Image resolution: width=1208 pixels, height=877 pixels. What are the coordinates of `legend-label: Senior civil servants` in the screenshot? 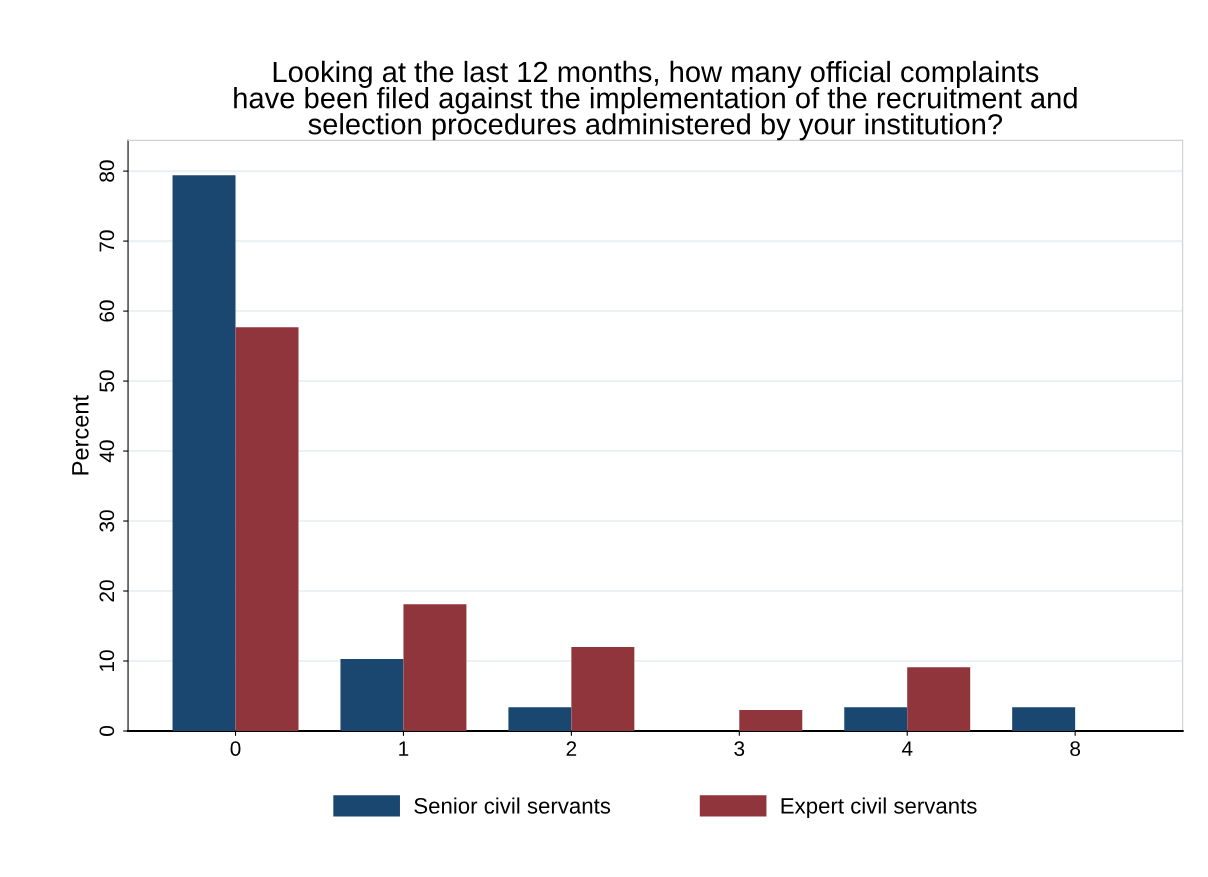 It's located at (512, 805).